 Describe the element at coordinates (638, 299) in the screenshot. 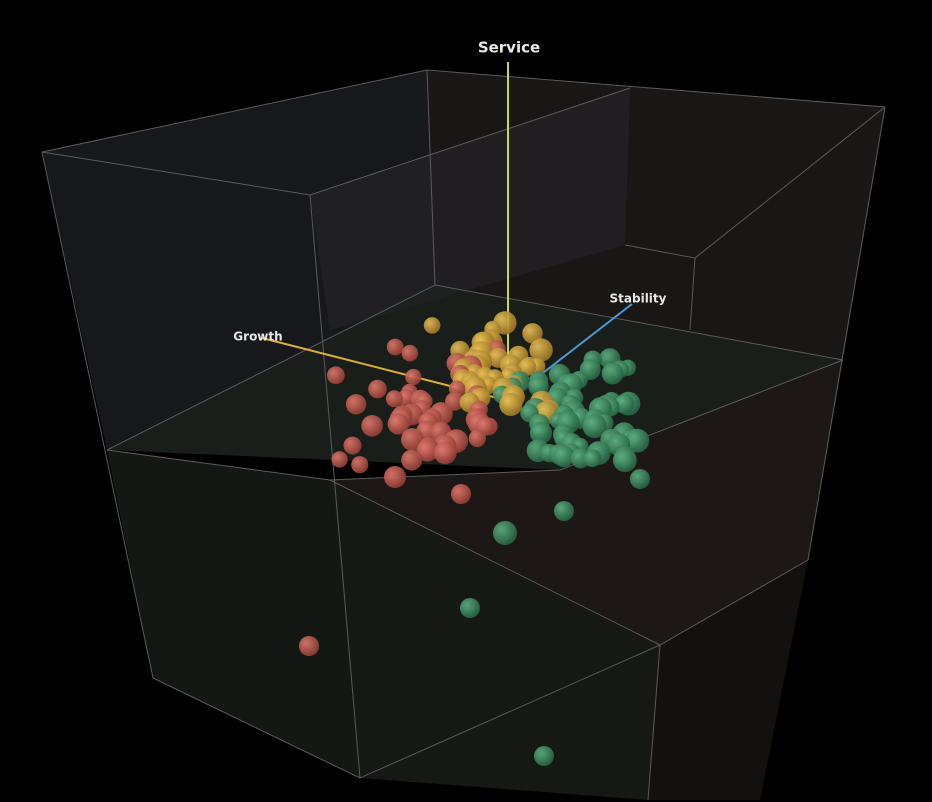

I see `axis-label: Stability` at that location.